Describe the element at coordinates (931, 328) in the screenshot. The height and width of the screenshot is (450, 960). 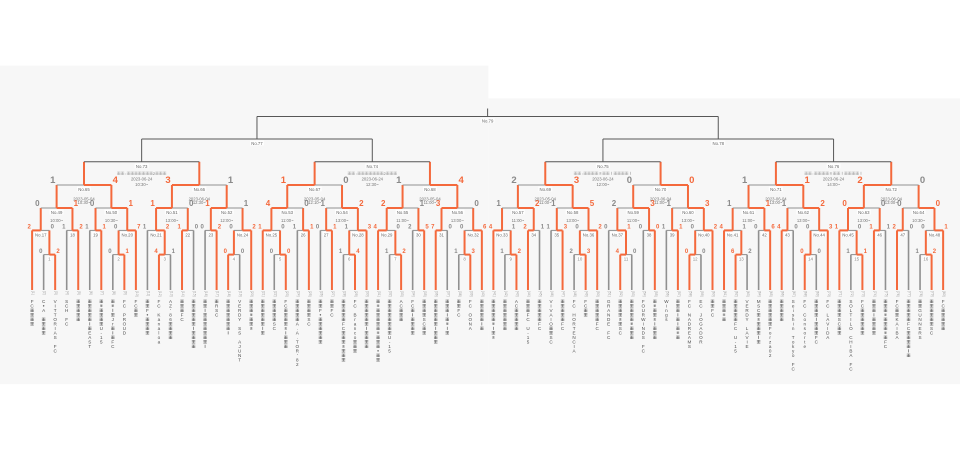
I see `svg-text: S` at that location.